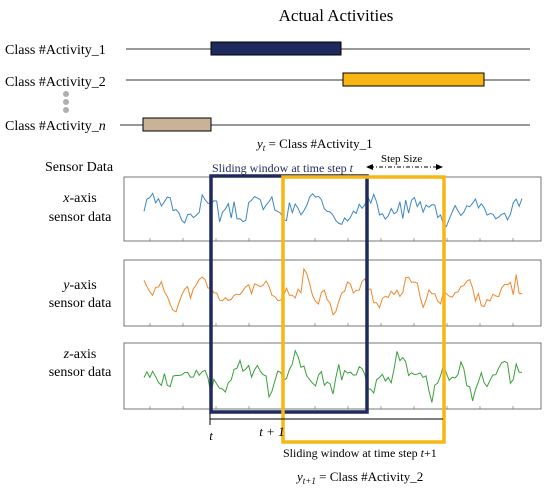 The width and height of the screenshot is (550, 489). I want to click on step-size-label: Step Size, so click(401, 159).